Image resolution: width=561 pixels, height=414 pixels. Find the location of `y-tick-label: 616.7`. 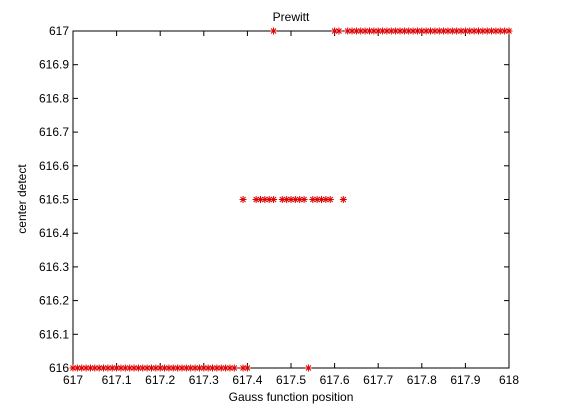

y-tick-label: 616.7 is located at coordinates (54, 132).